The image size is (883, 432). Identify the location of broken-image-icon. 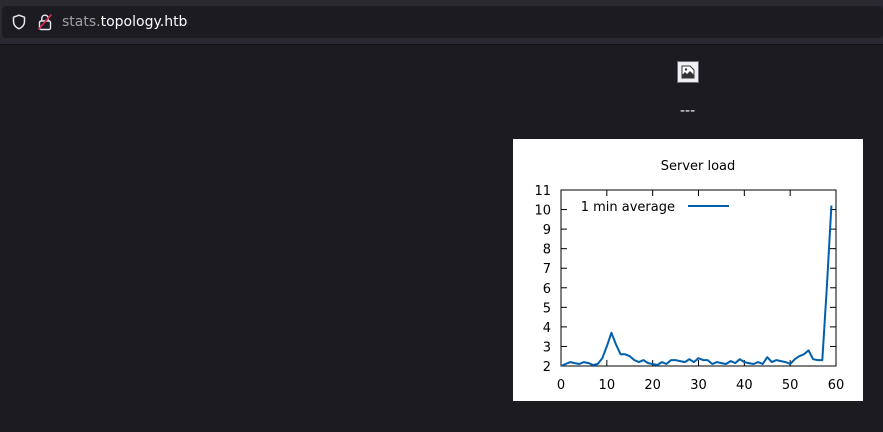
(688, 72).